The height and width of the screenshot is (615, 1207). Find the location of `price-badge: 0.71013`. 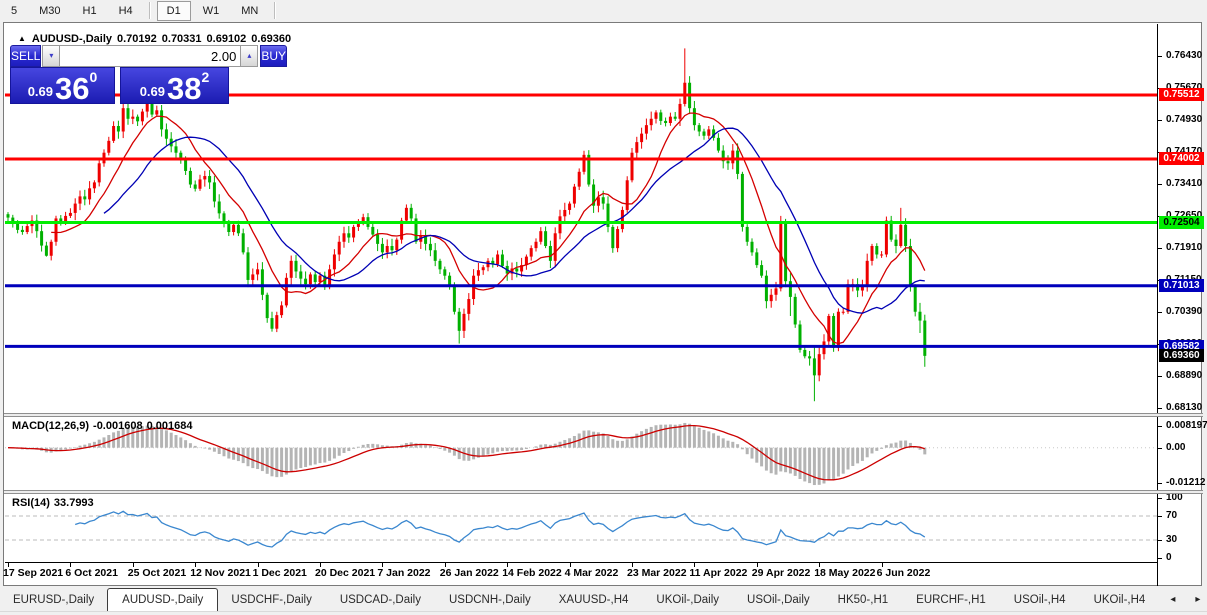

price-badge: 0.71013 is located at coordinates (1181, 286).